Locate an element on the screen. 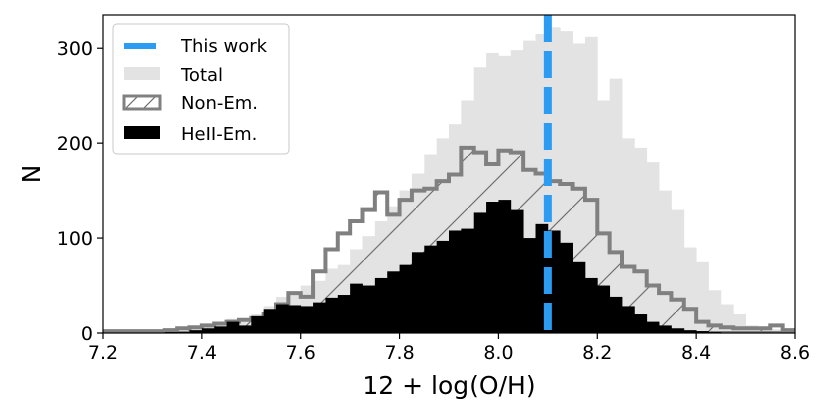 The height and width of the screenshot is (415, 830). legend-box is located at coordinates (201, 89).